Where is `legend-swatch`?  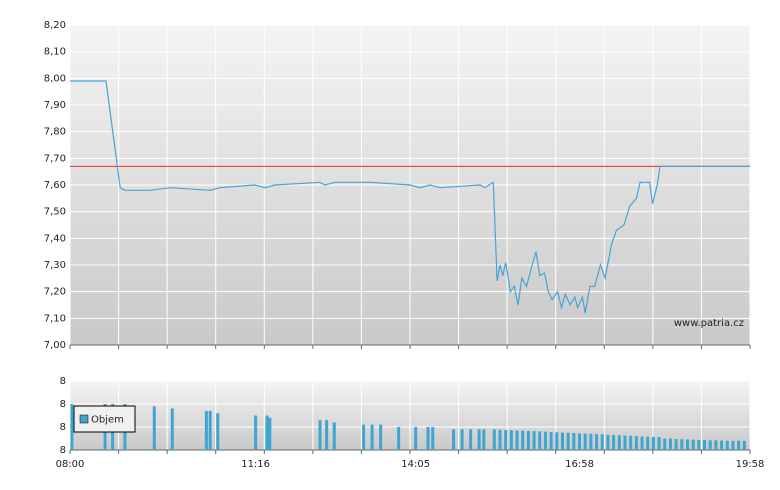
legend-swatch is located at coordinates (84, 419).